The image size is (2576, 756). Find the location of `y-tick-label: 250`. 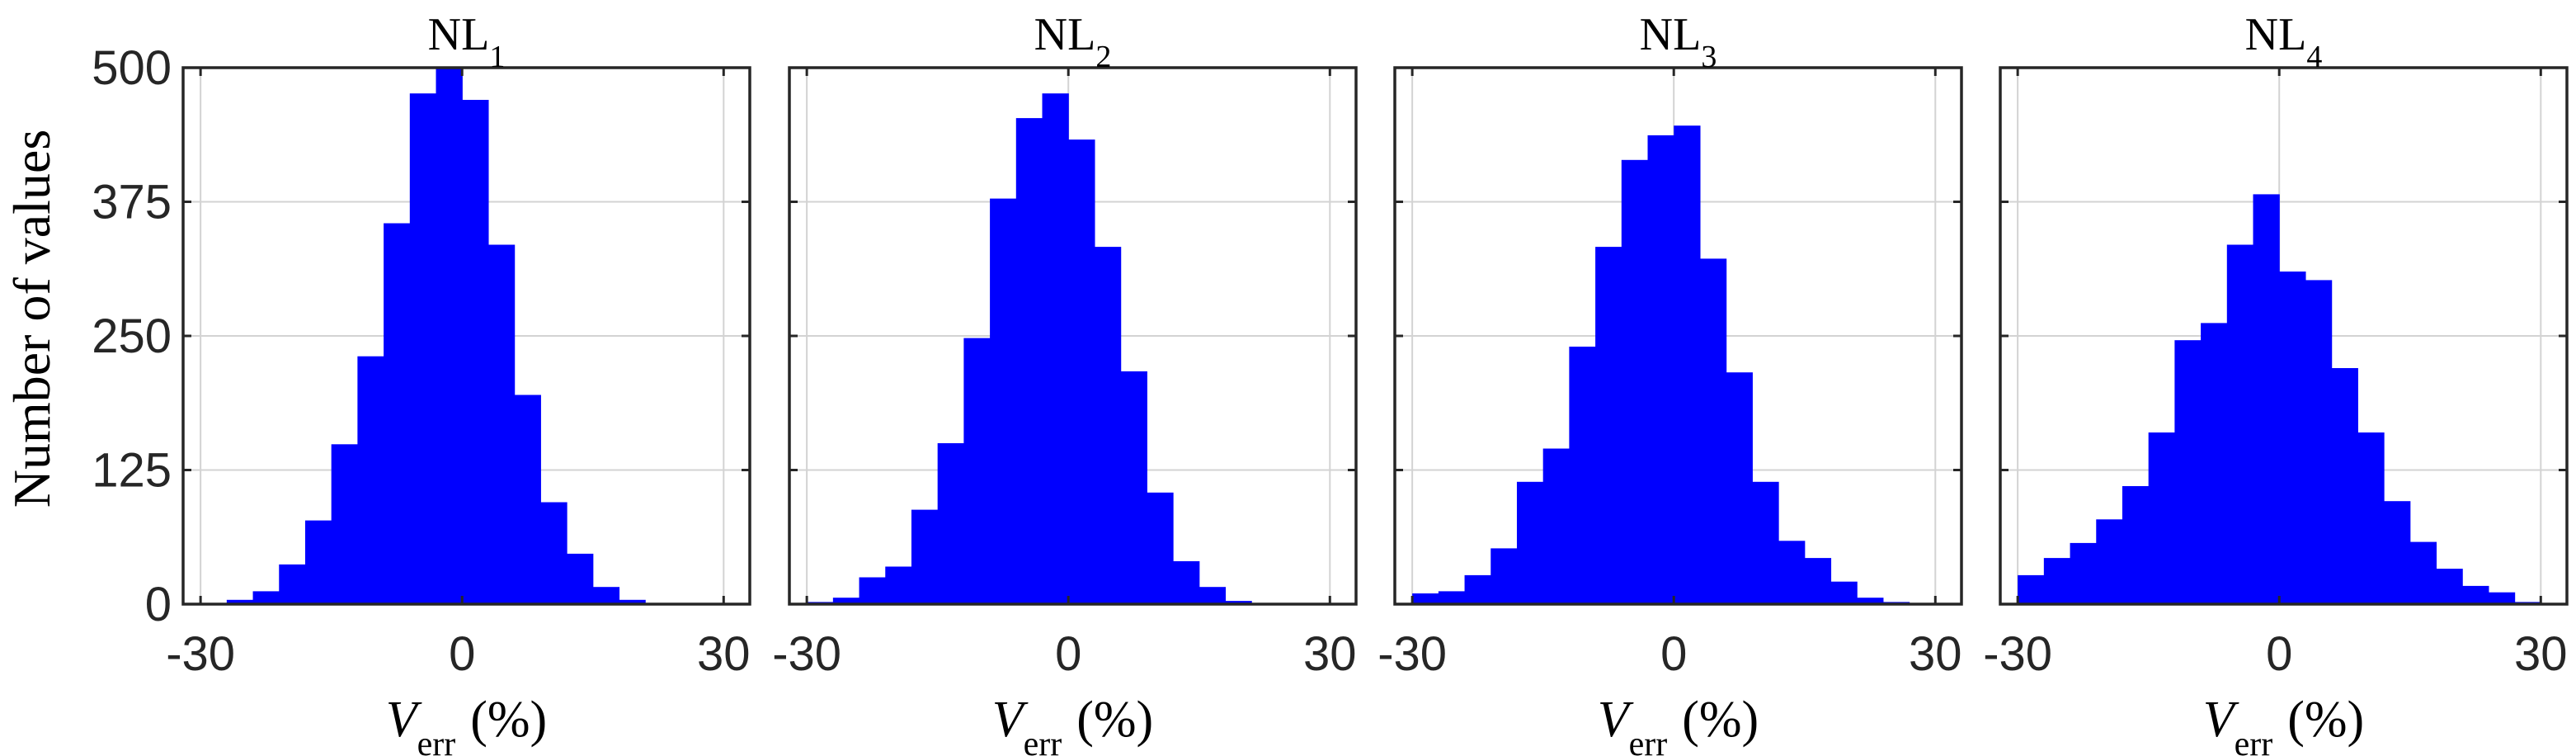

y-tick-label: 250 is located at coordinates (132, 336).